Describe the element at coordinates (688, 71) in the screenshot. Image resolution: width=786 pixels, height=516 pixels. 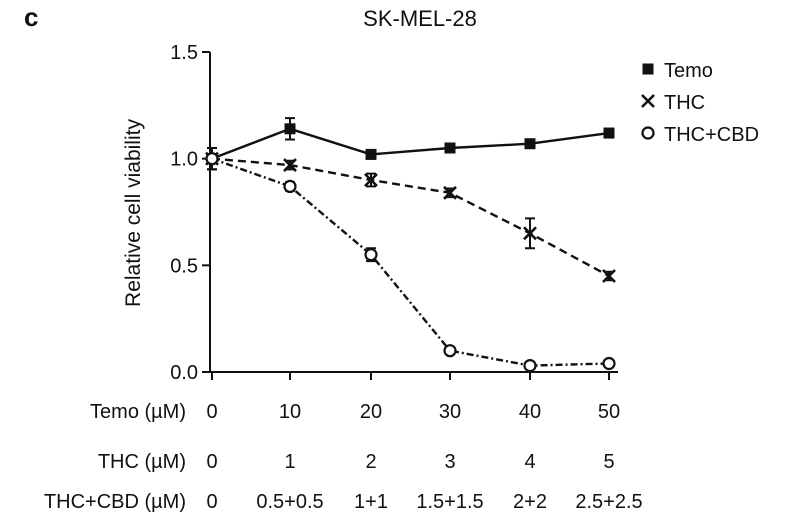
I see `legend-label: Temo` at that location.